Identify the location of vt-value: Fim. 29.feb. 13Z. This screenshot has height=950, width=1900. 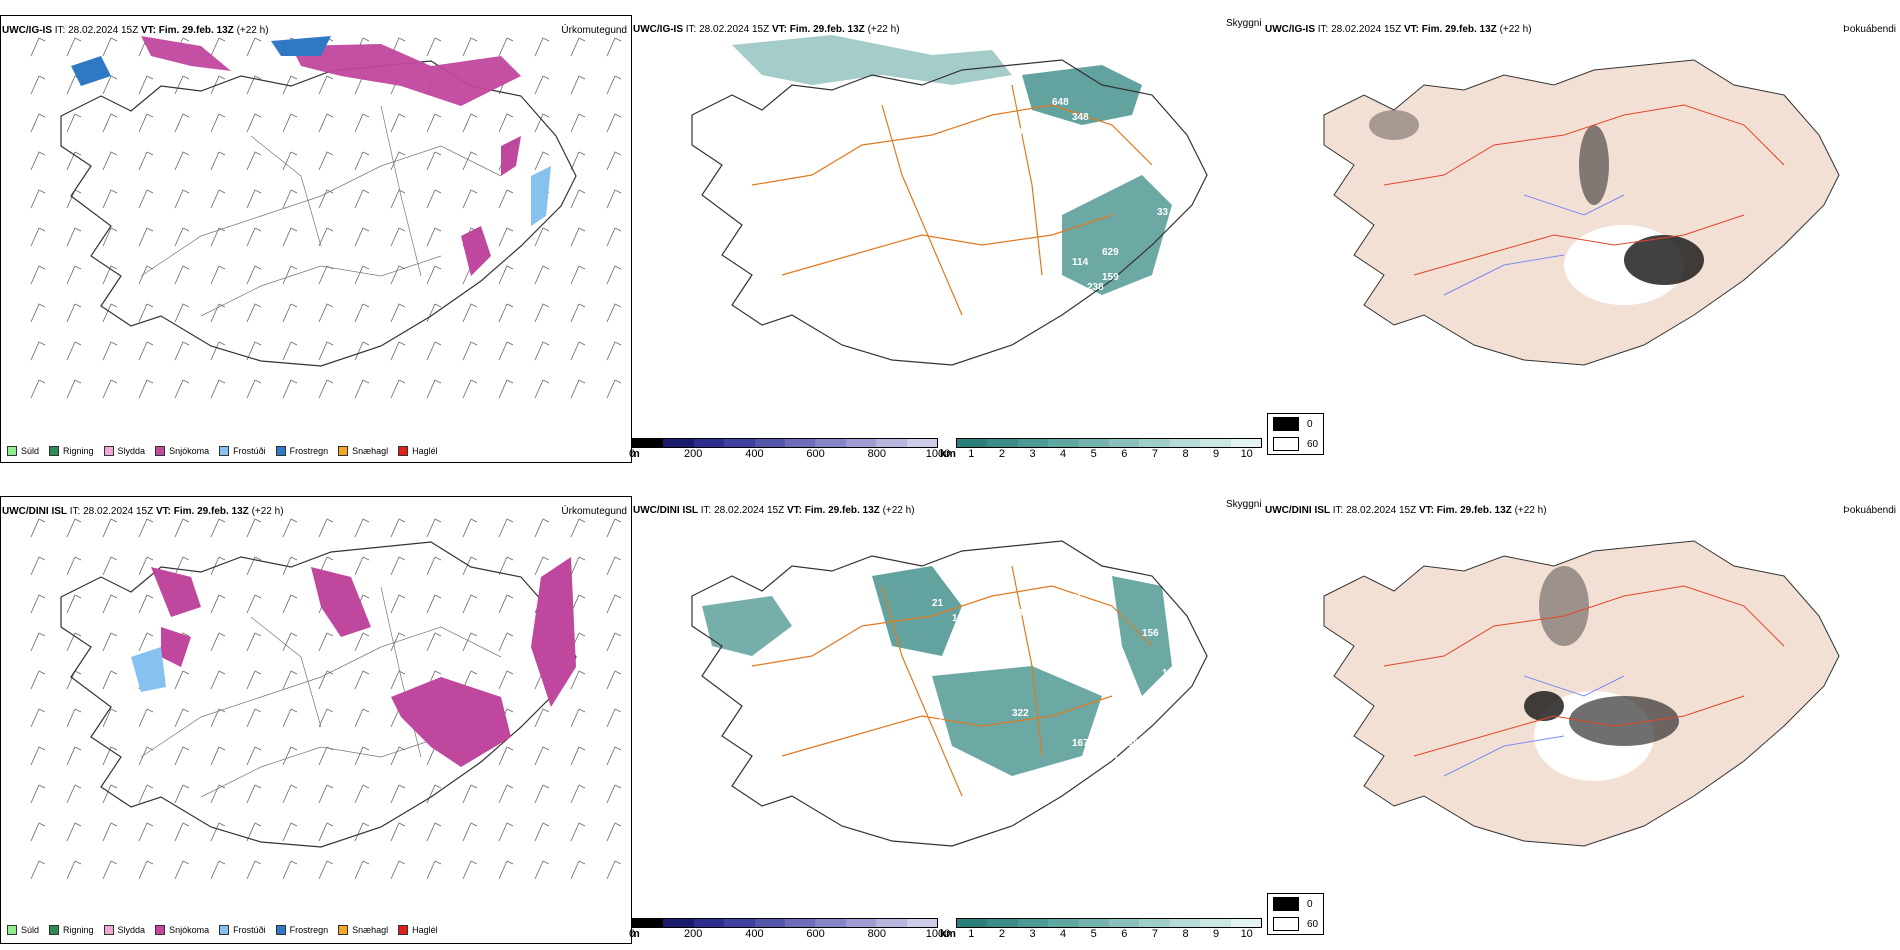
(196, 30).